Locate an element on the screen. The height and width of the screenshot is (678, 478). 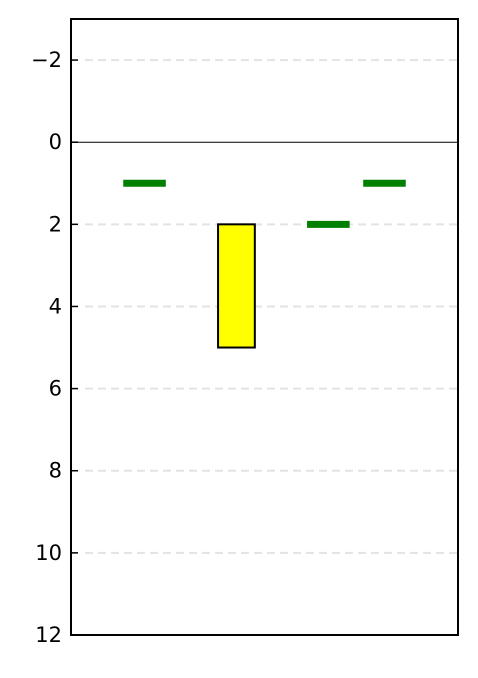
bar-layer is located at coordinates (236, 286).